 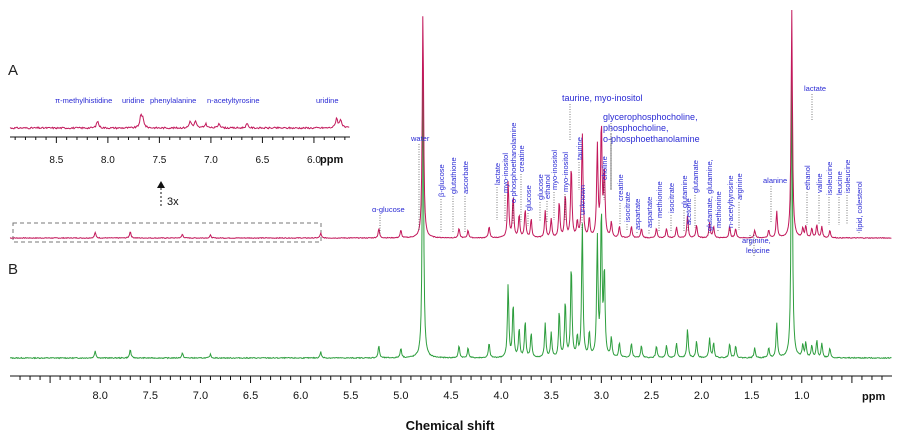 I want to click on metabolite-label: glutamate, so click(x=695, y=176).